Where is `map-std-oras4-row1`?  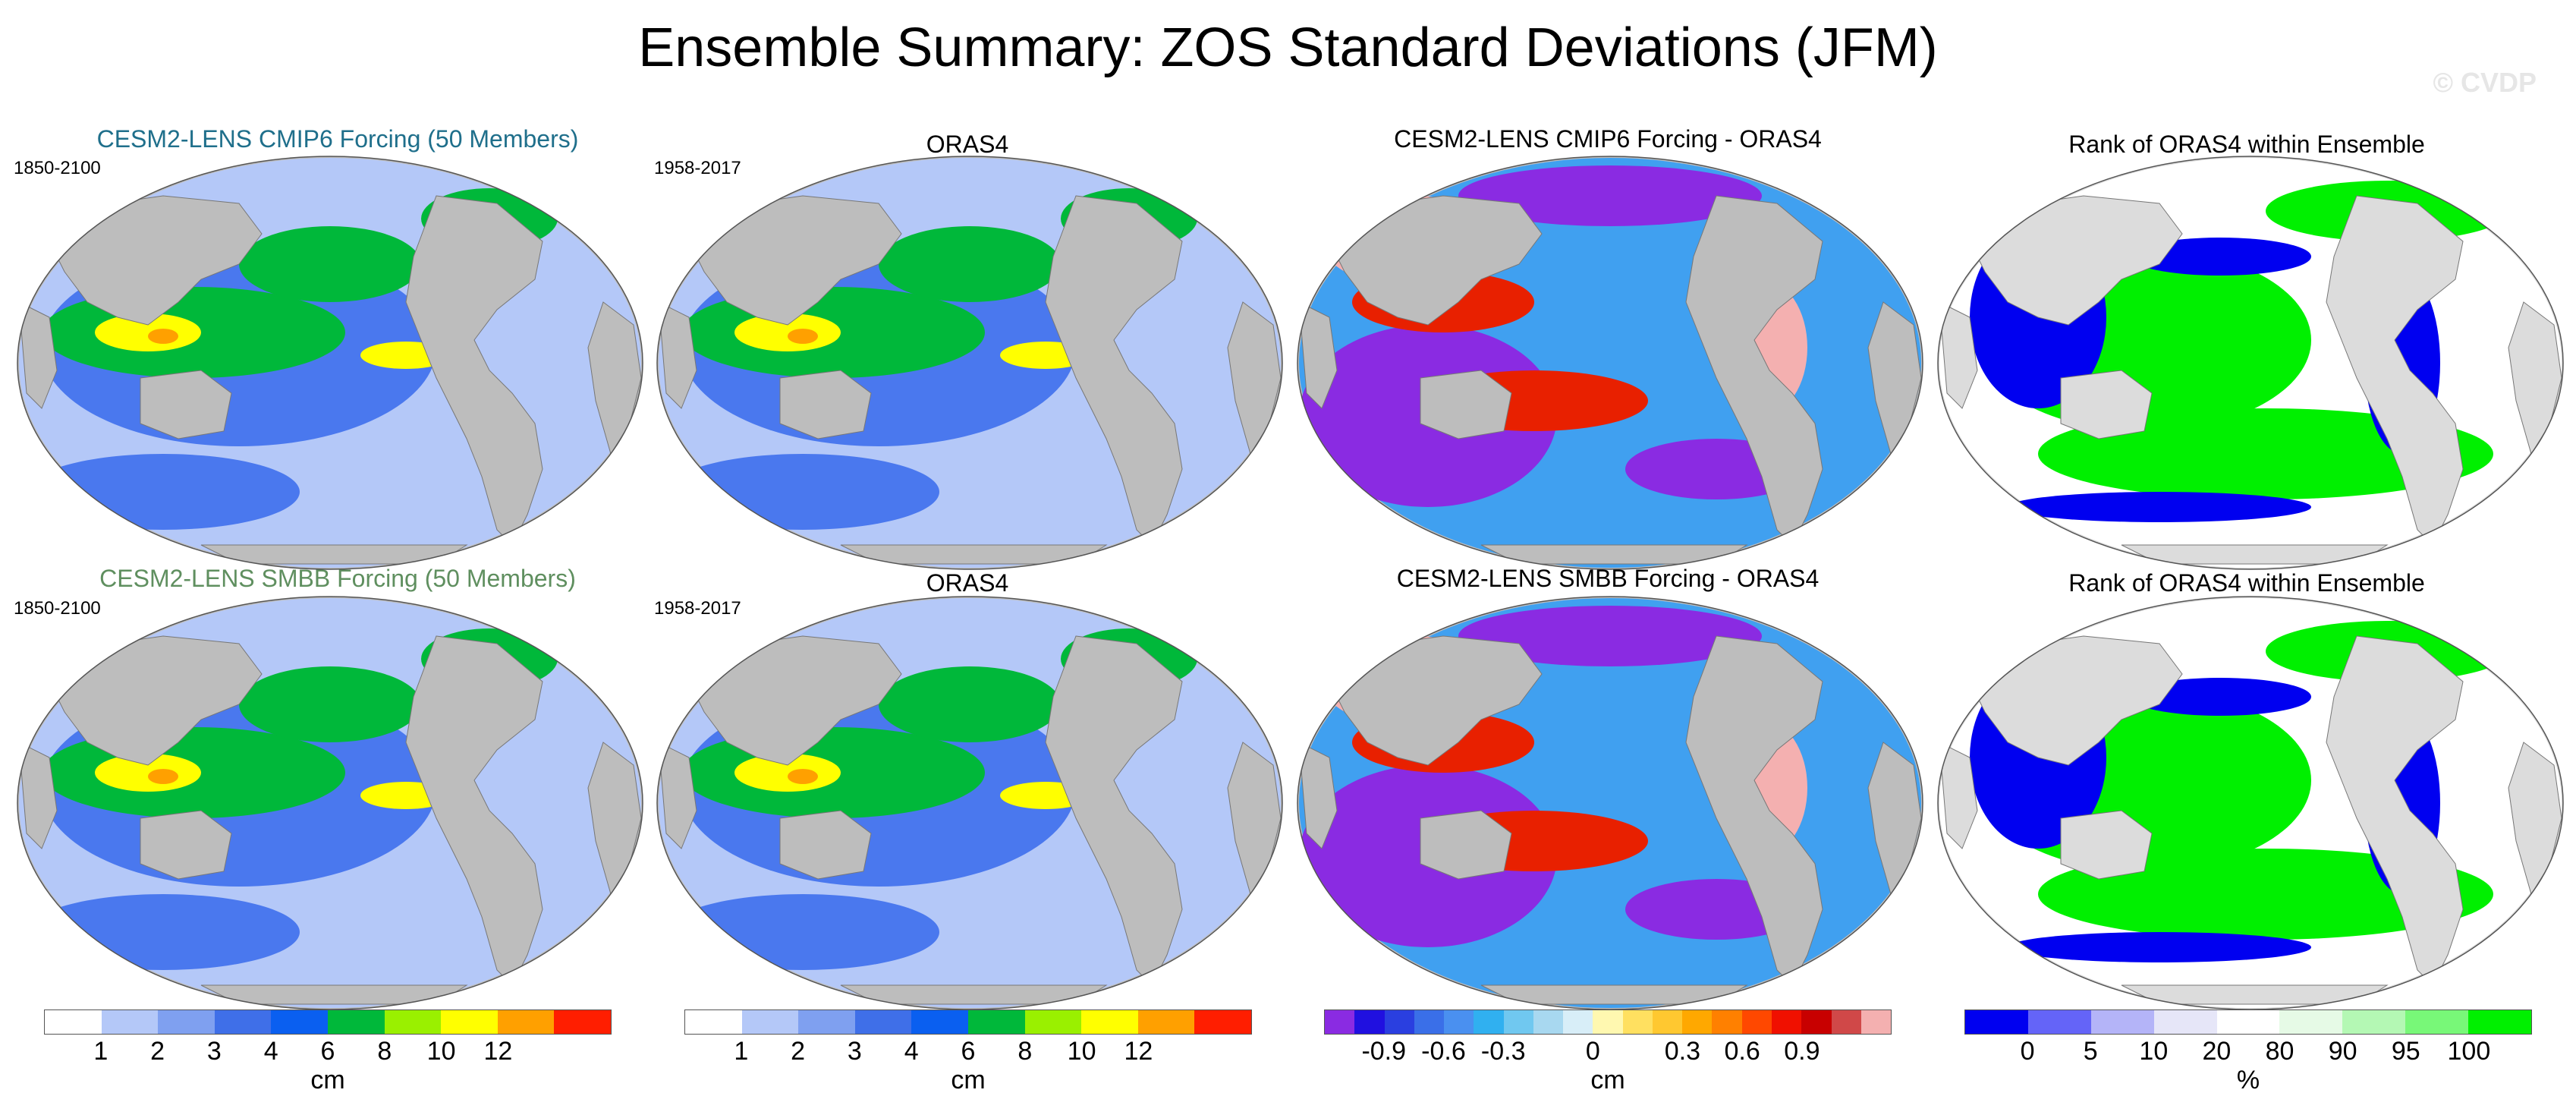
map-std-oras4-row1 is located at coordinates (969, 362).